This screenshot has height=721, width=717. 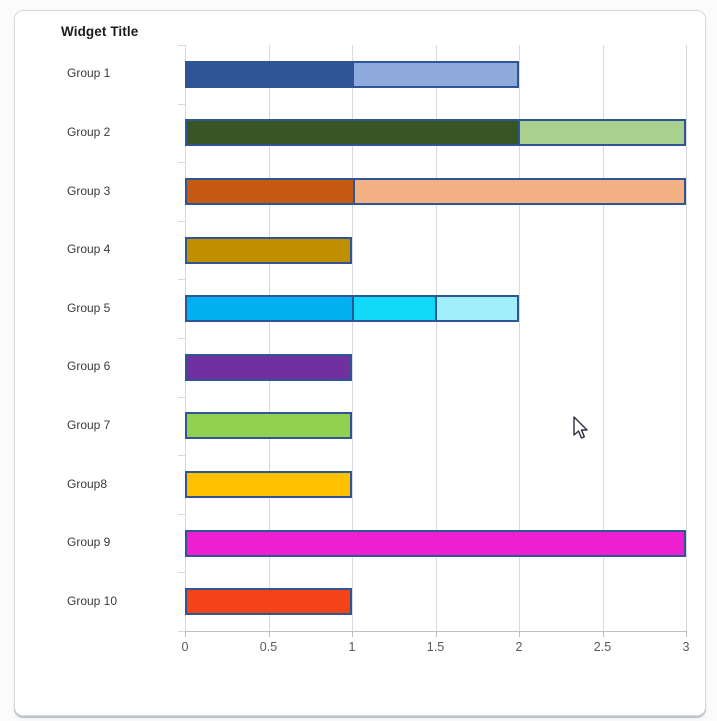 I want to click on bar-group8, so click(x=268, y=484).